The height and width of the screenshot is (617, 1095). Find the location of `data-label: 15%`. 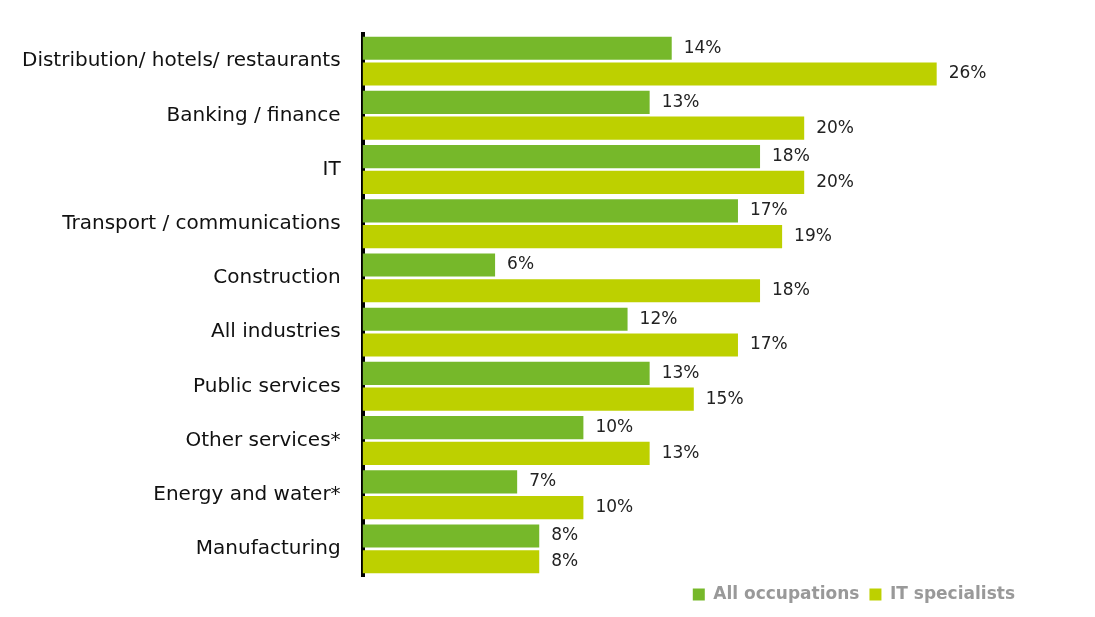

data-label: 15% is located at coordinates (724, 397).